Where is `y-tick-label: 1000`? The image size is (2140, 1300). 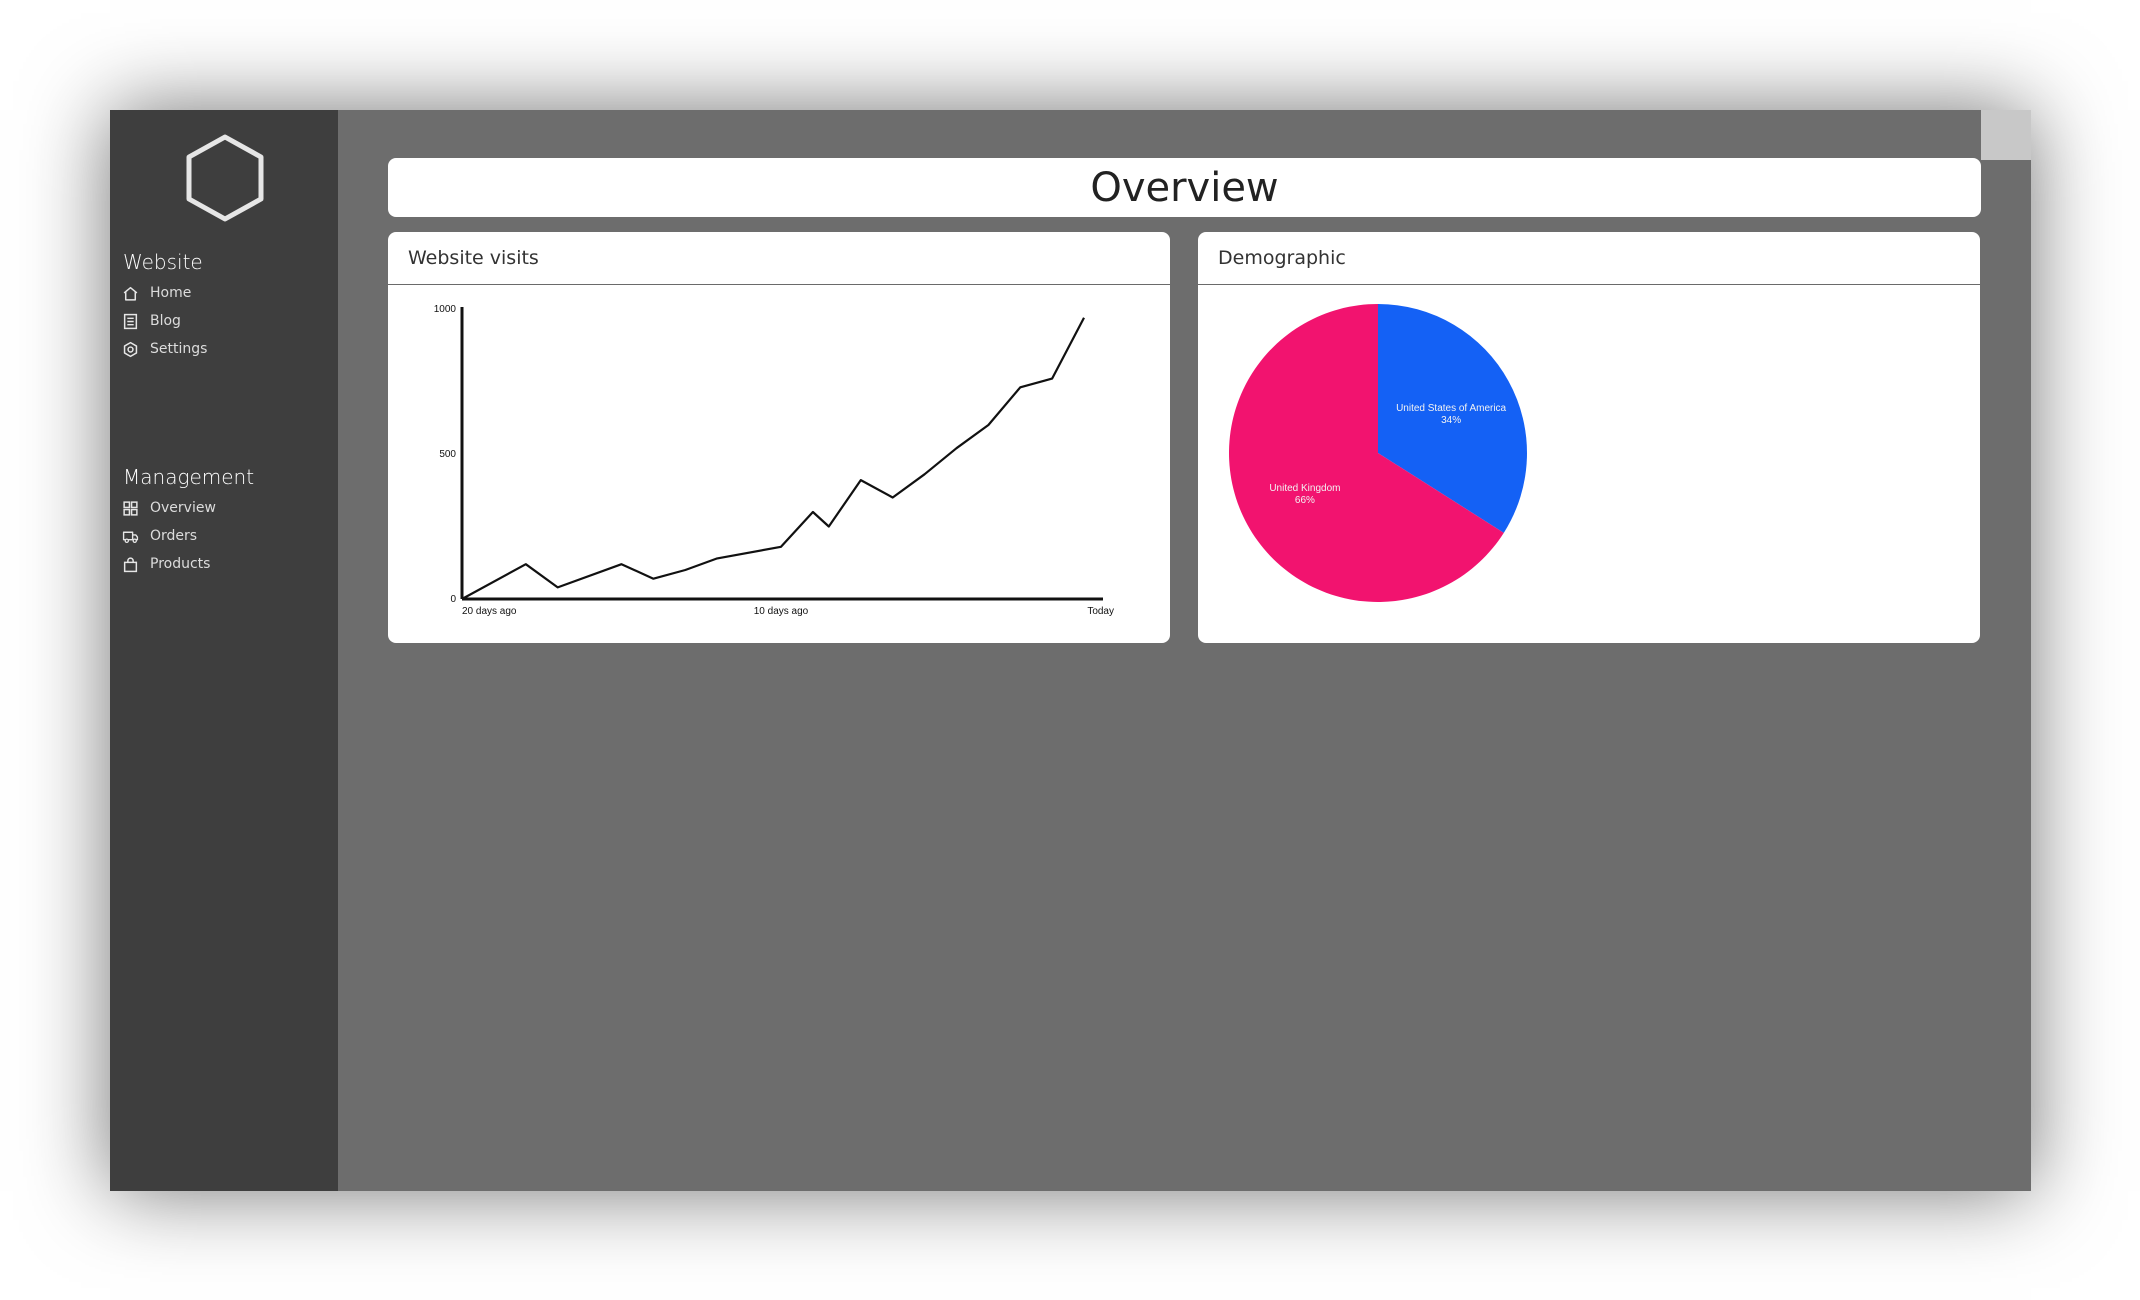
y-tick-label: 1000 is located at coordinates (445, 309).